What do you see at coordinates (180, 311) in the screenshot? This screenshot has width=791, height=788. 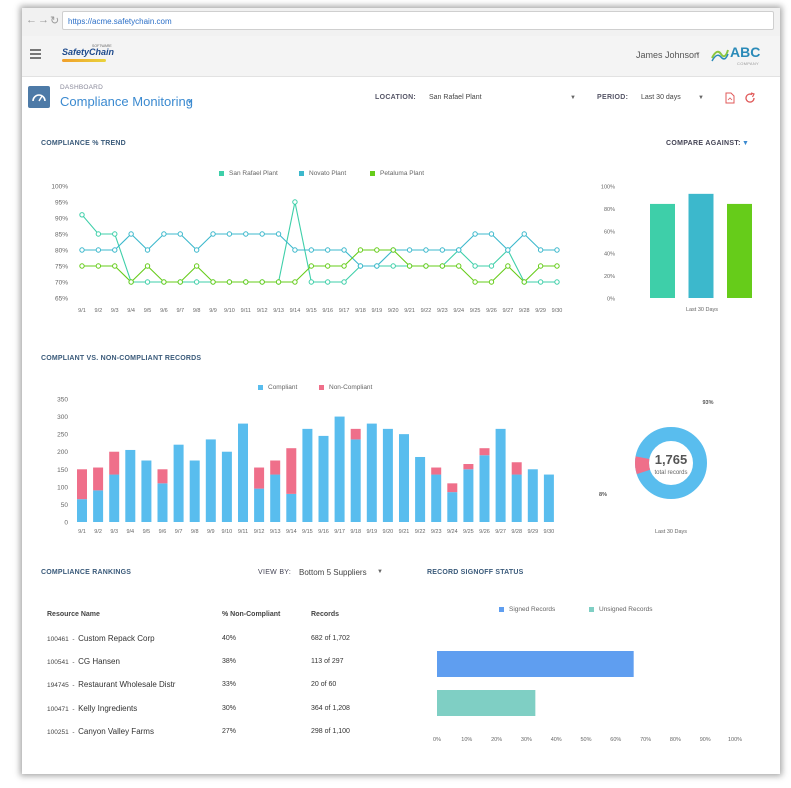 I see `x-tick-label: 9/7` at bounding box center [180, 311].